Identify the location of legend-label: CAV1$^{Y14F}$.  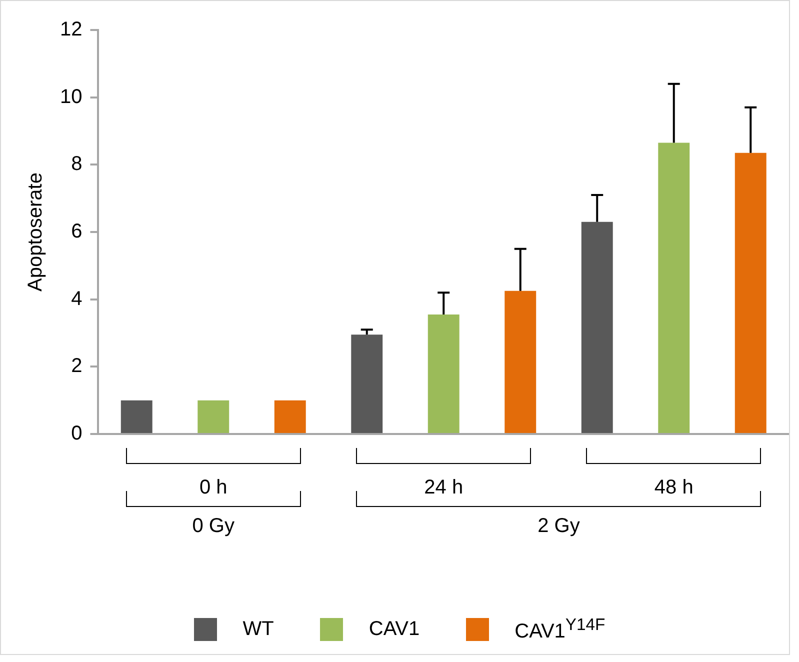
(560, 629).